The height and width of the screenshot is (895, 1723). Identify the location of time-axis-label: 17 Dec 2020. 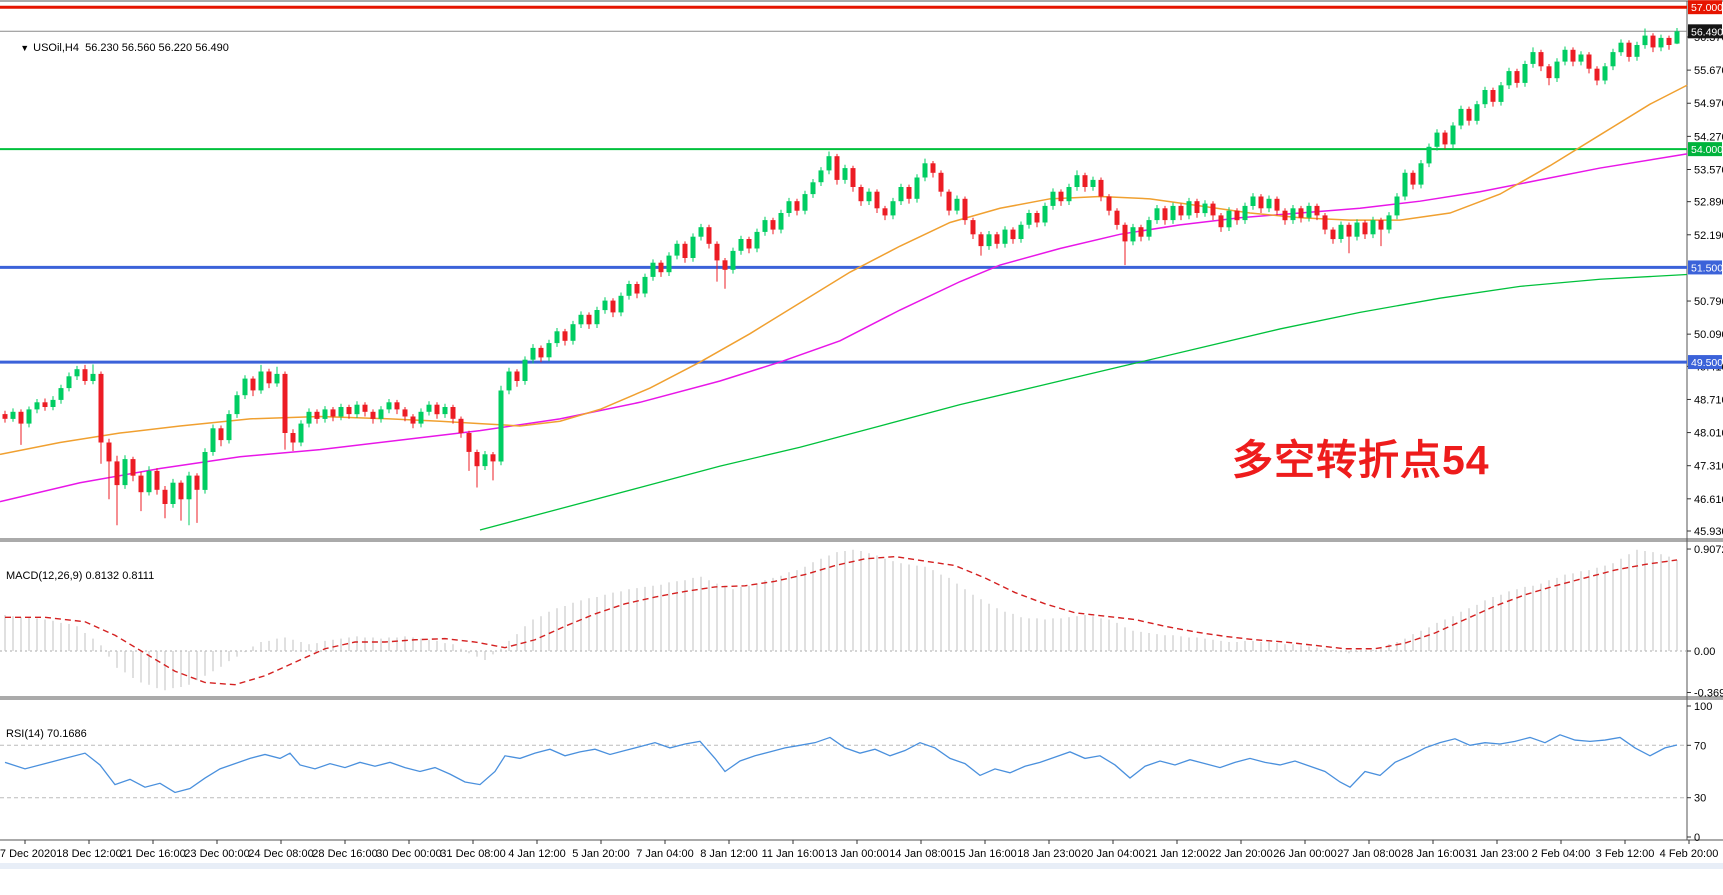
(28, 854).